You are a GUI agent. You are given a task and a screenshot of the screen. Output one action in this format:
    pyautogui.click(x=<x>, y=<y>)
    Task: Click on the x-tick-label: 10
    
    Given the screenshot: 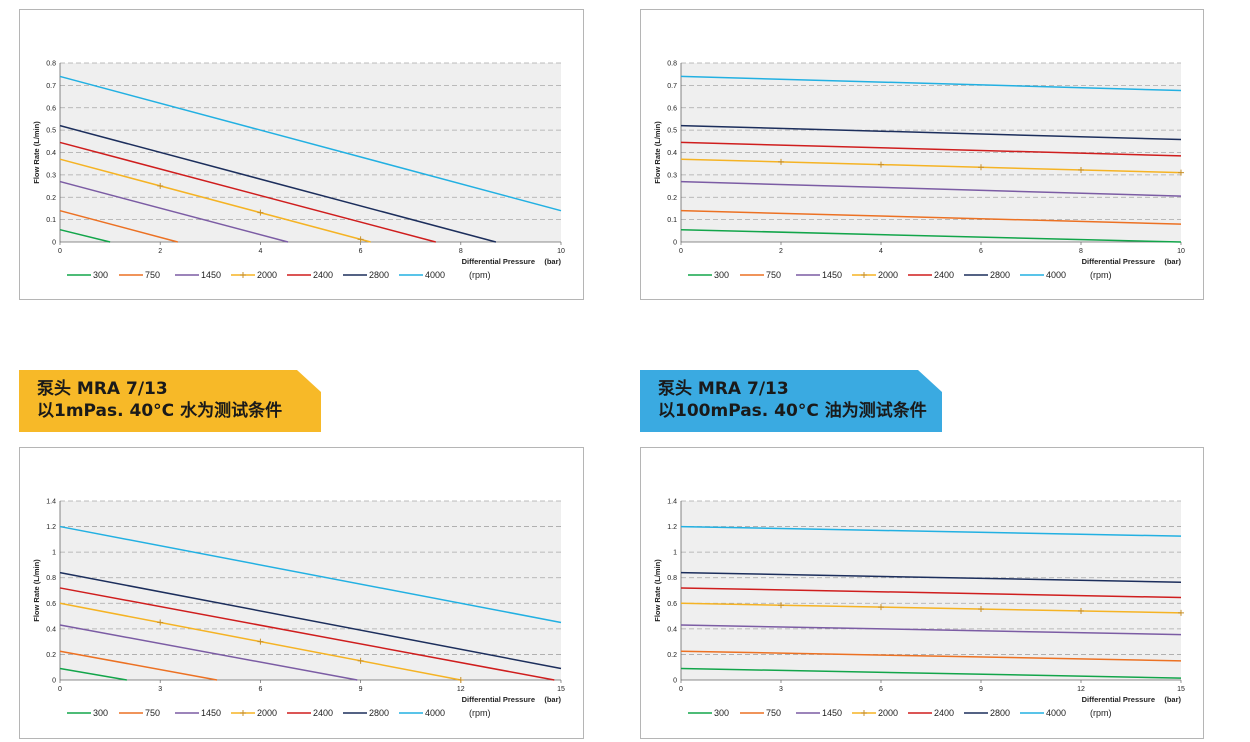 What is the action you would take?
    pyautogui.click(x=1181, y=251)
    